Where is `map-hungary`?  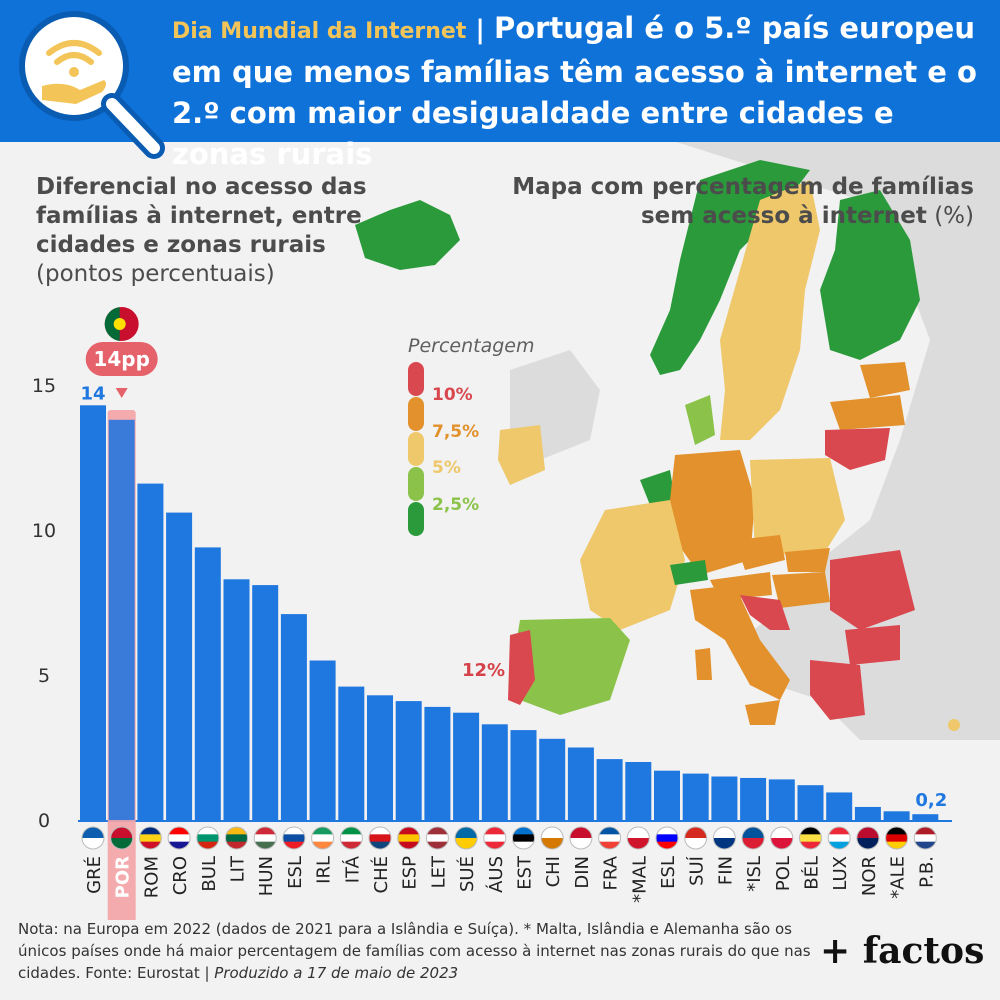 map-hungary is located at coordinates (801, 590).